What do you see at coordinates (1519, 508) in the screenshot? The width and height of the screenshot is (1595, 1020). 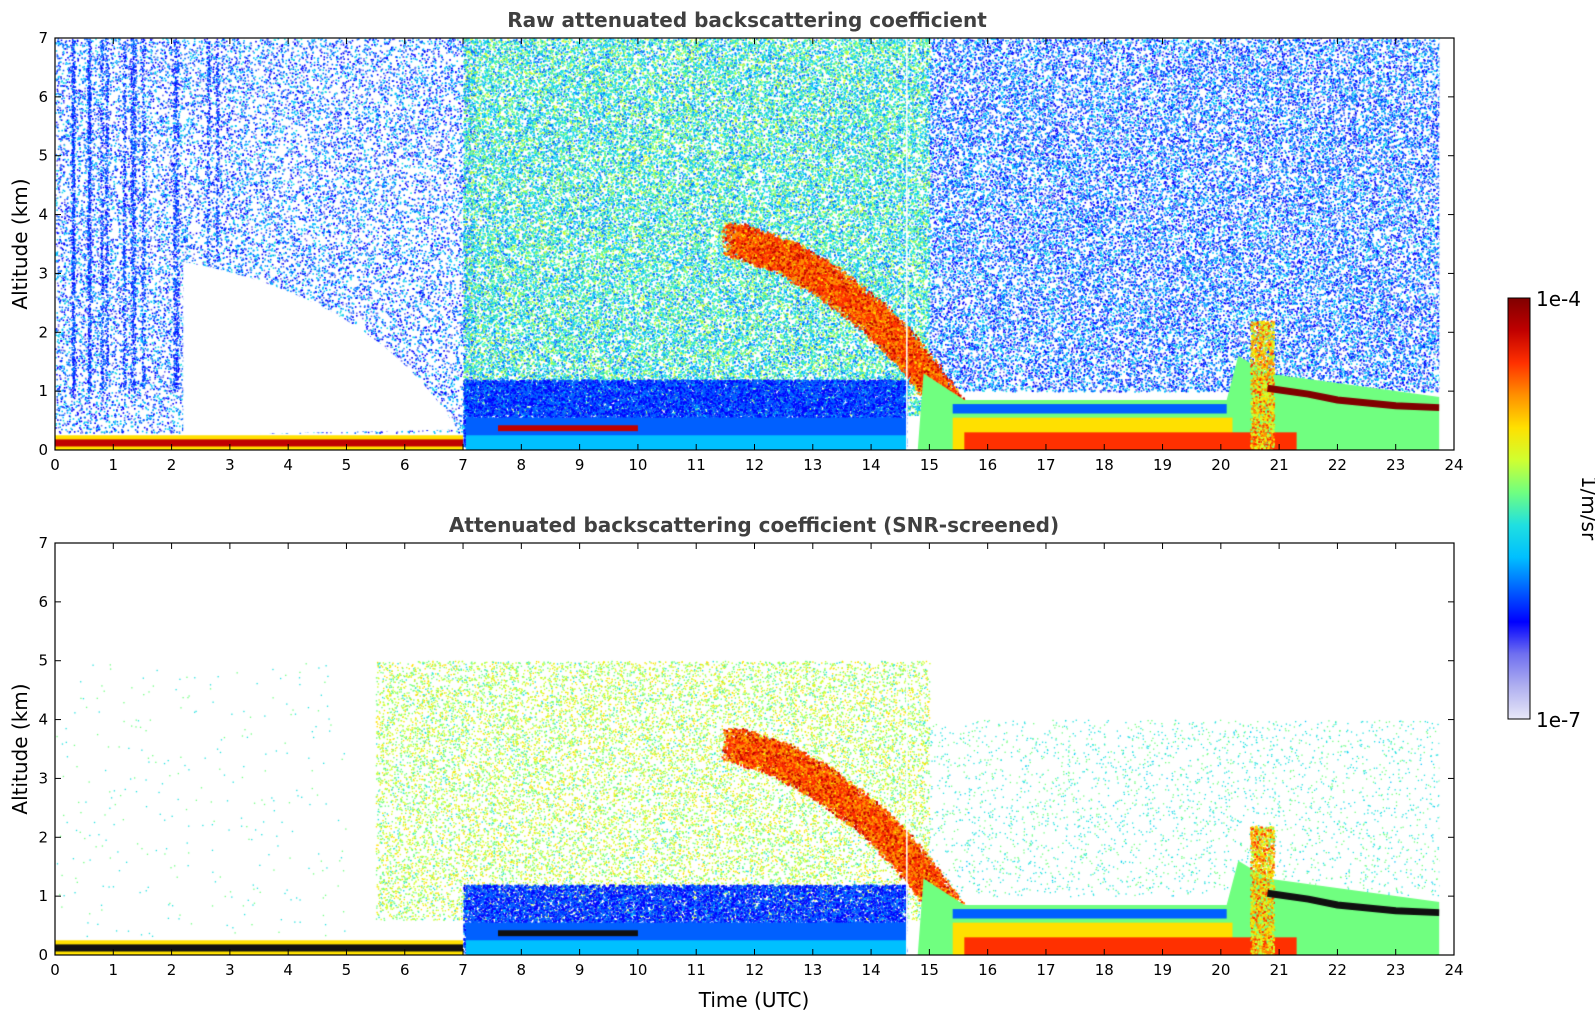 I see `colorbar-scale` at bounding box center [1519, 508].